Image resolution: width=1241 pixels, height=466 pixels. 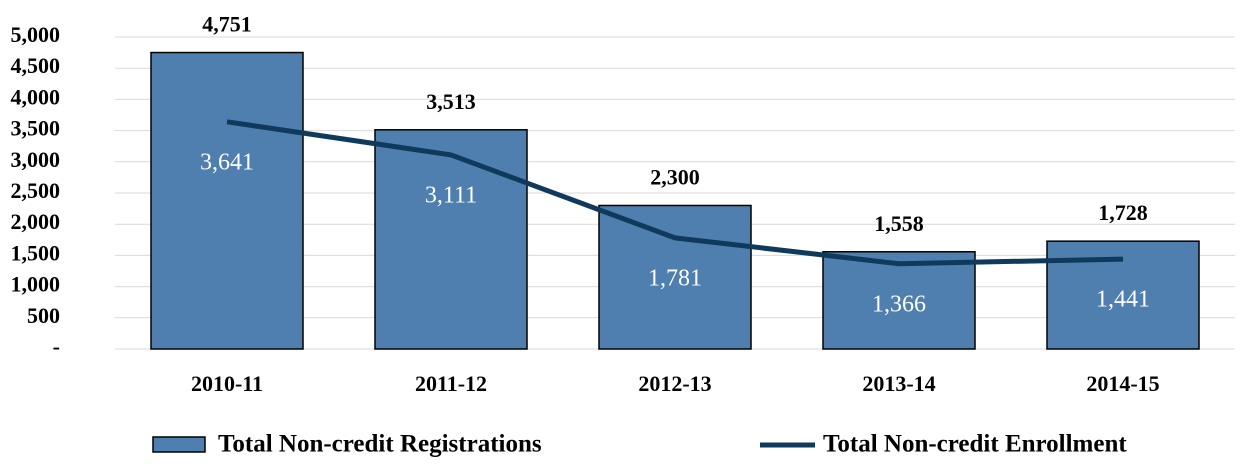 I want to click on x-tick-label: 2013-14, so click(x=898, y=383).